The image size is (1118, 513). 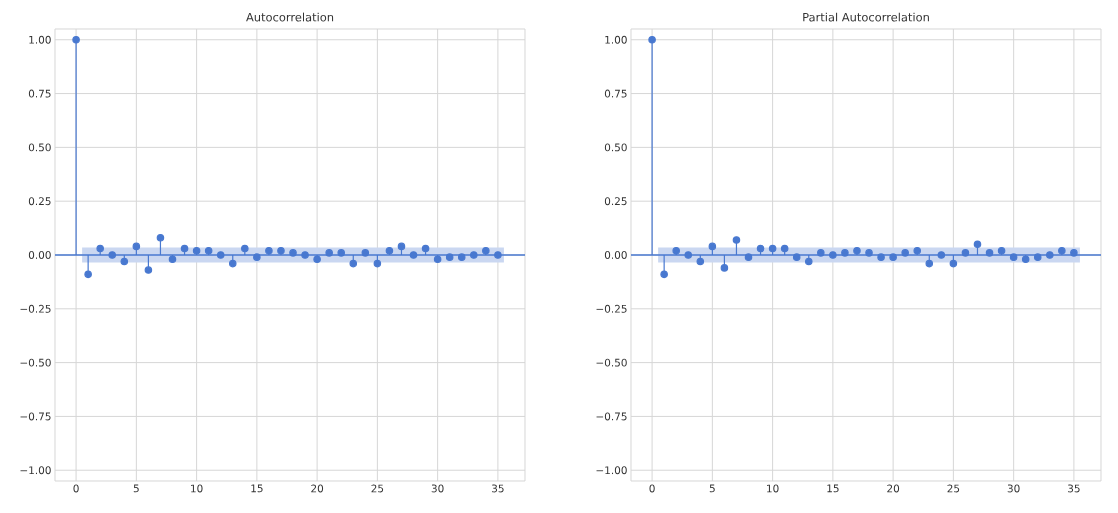 What do you see at coordinates (290, 17) in the screenshot?
I see `chart-title: Autocorrelation` at bounding box center [290, 17].